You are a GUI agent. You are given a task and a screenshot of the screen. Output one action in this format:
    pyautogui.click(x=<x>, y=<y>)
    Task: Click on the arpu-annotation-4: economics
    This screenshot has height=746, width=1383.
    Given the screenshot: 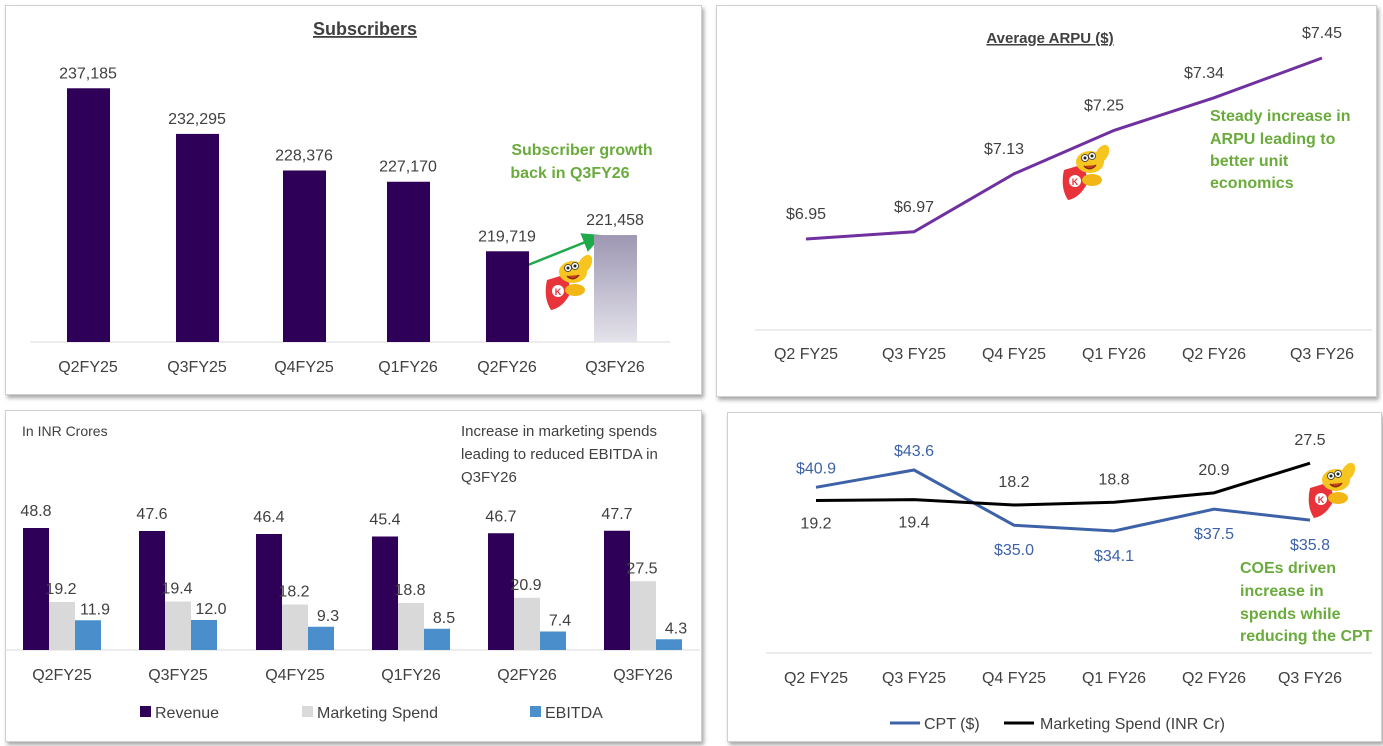 What is the action you would take?
    pyautogui.click(x=1252, y=183)
    